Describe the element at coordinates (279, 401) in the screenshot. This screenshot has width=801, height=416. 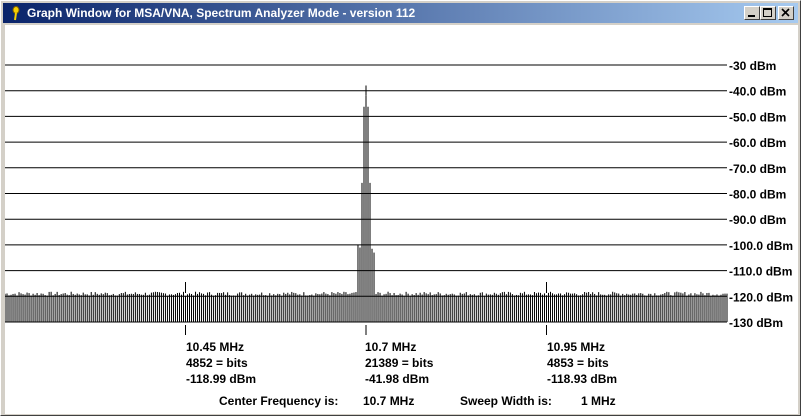
I see `center-frequency-label: Center Frequency is:` at that location.